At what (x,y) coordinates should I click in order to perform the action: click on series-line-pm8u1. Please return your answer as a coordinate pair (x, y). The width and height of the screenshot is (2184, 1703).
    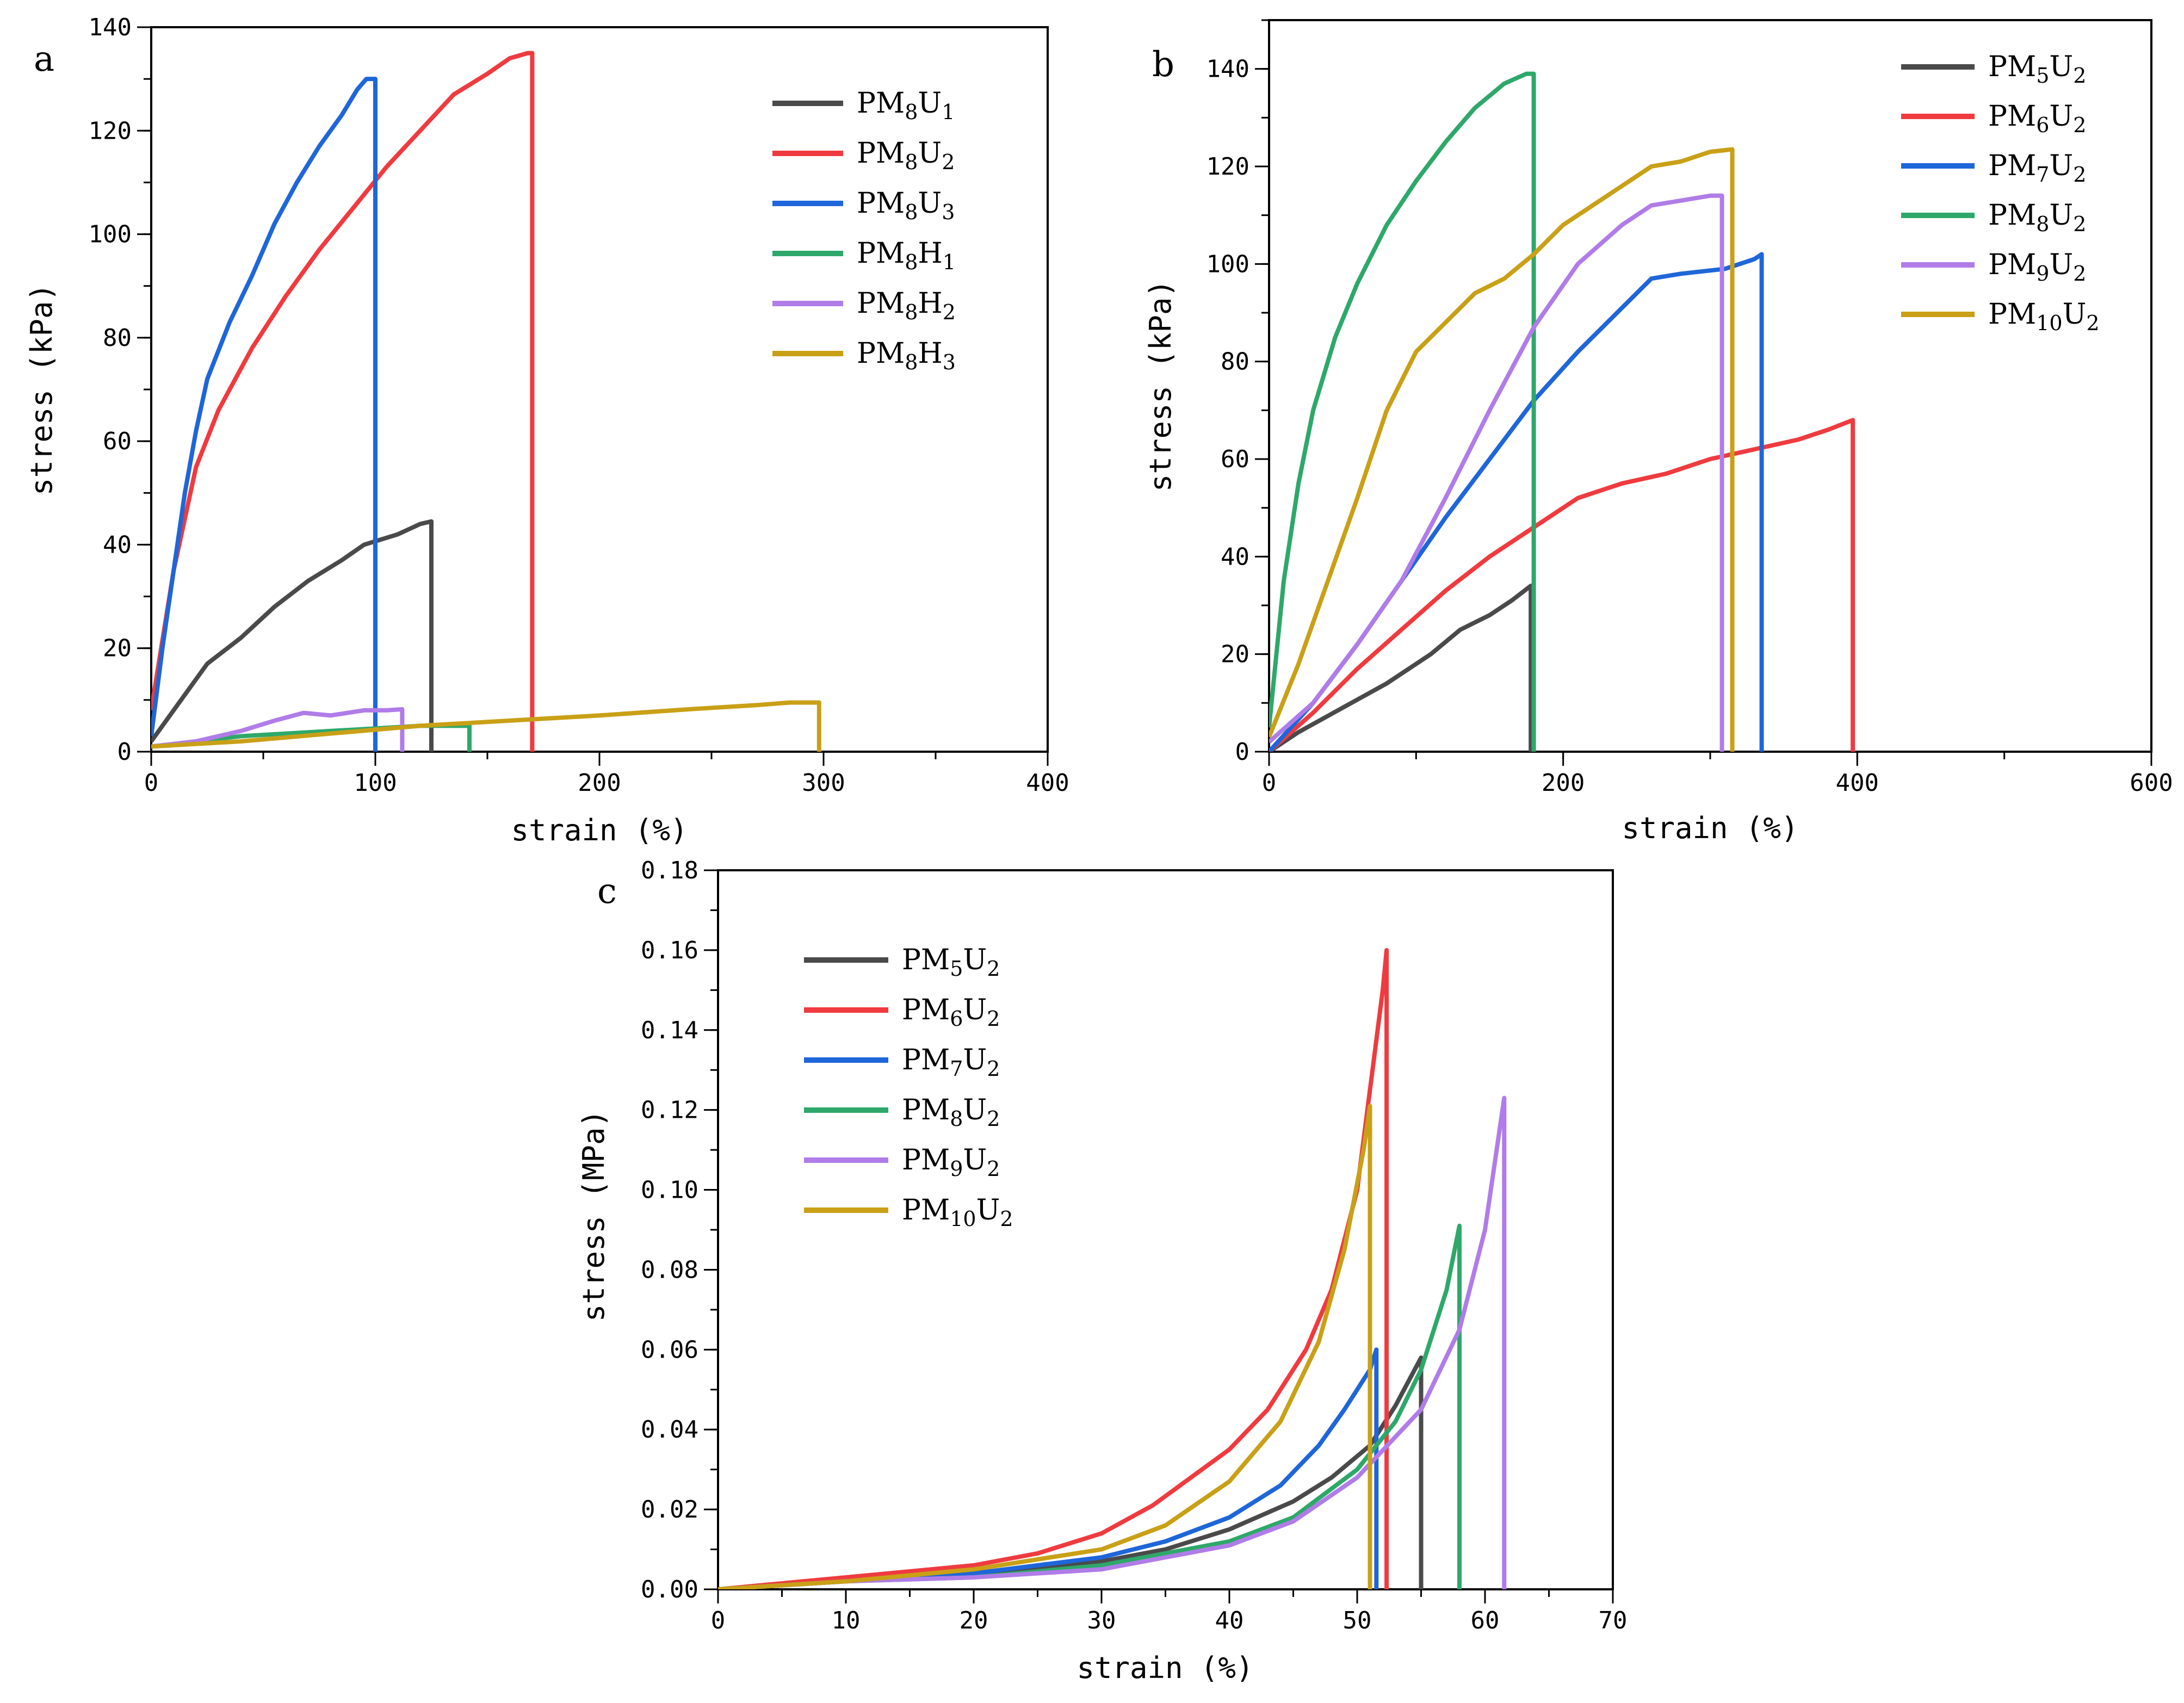
    Looking at the image, I should click on (292, 636).